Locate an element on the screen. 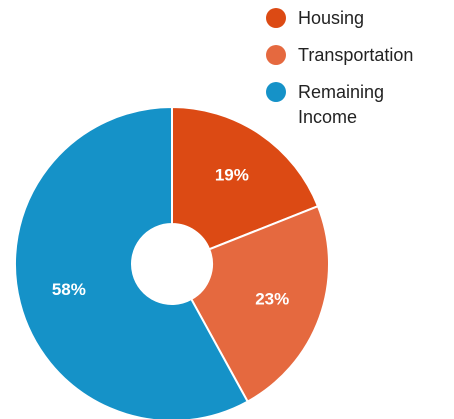  legend-label: Remaining Income is located at coordinates (341, 104).